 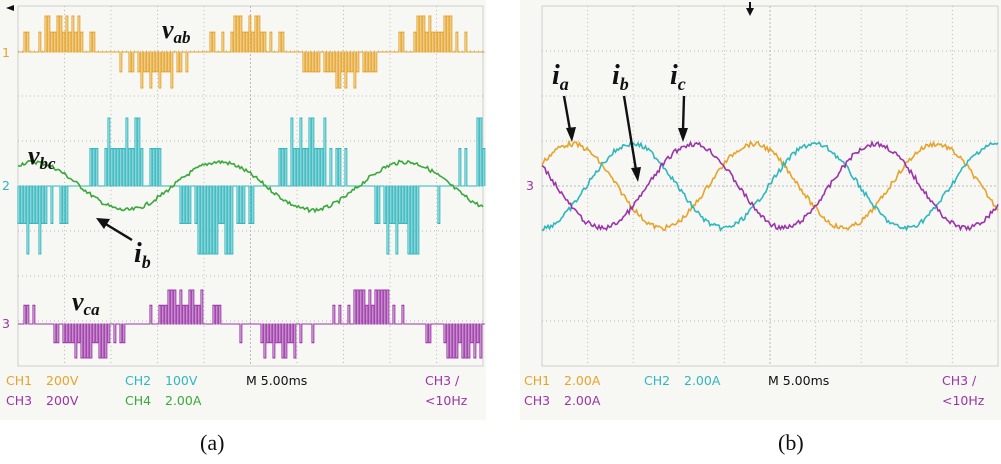 I want to click on trace-vca-ch3, so click(x=251, y=324).